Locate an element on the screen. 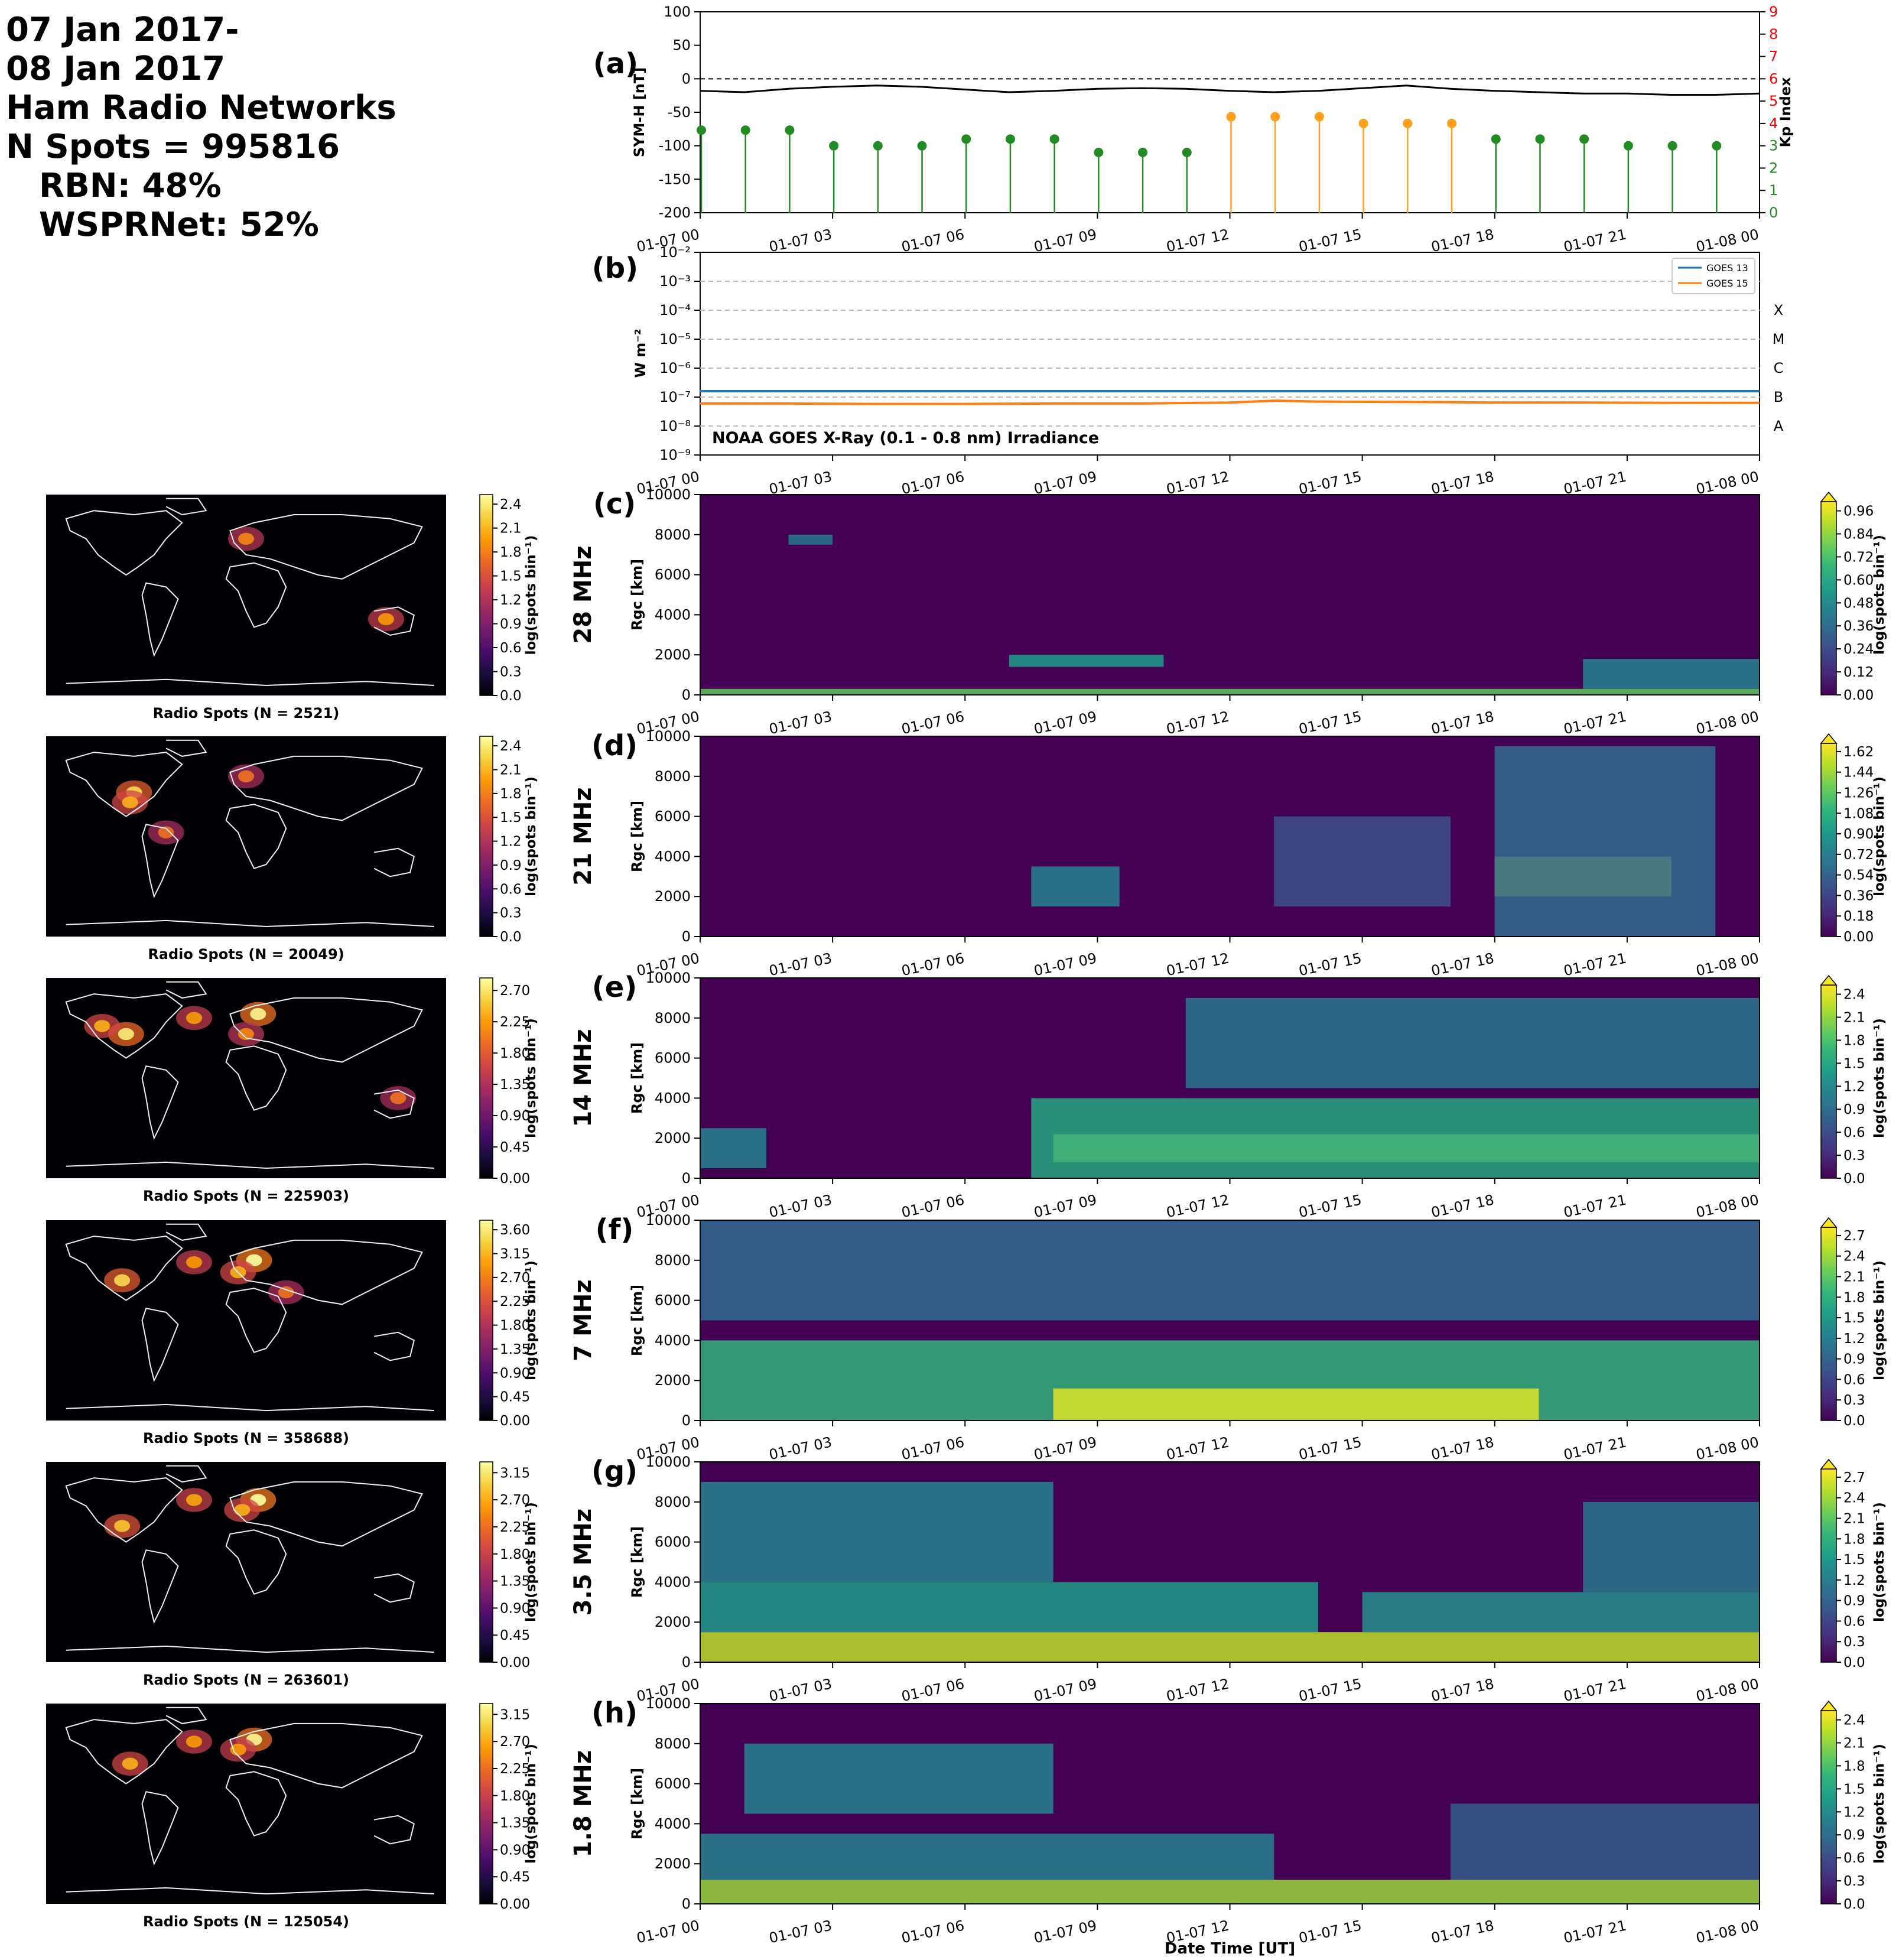 The height and width of the screenshot is (1960, 1899). panel-f-colorbar-tick-label: 1.8 is located at coordinates (1854, 1297).